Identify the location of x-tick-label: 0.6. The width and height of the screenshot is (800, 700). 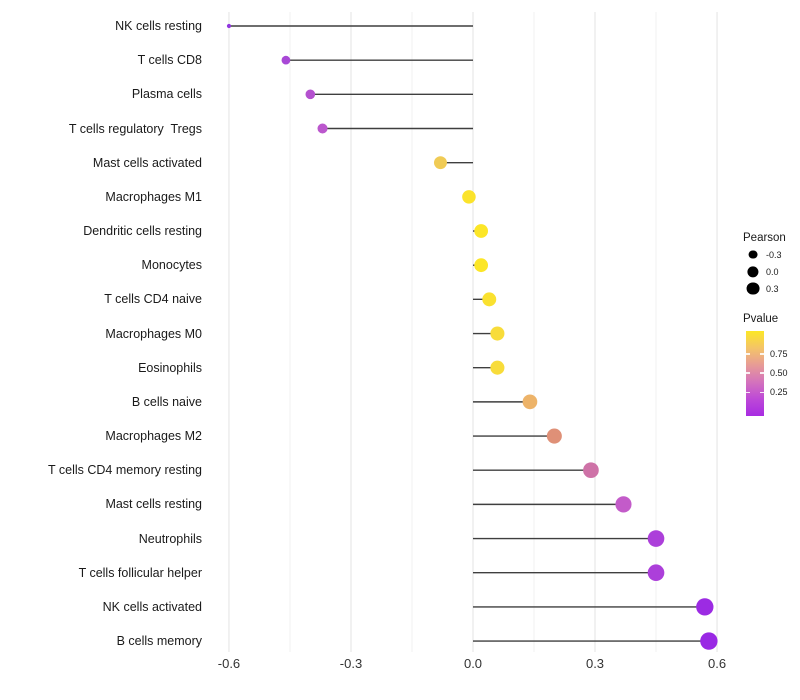
(717, 663).